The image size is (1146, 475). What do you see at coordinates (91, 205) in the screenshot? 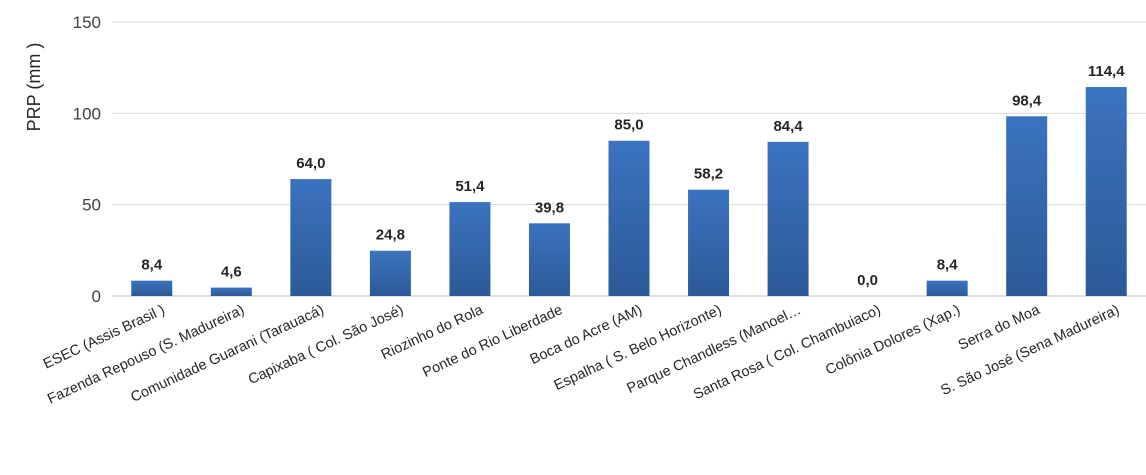
I see `y-tick-label: 50` at bounding box center [91, 205].